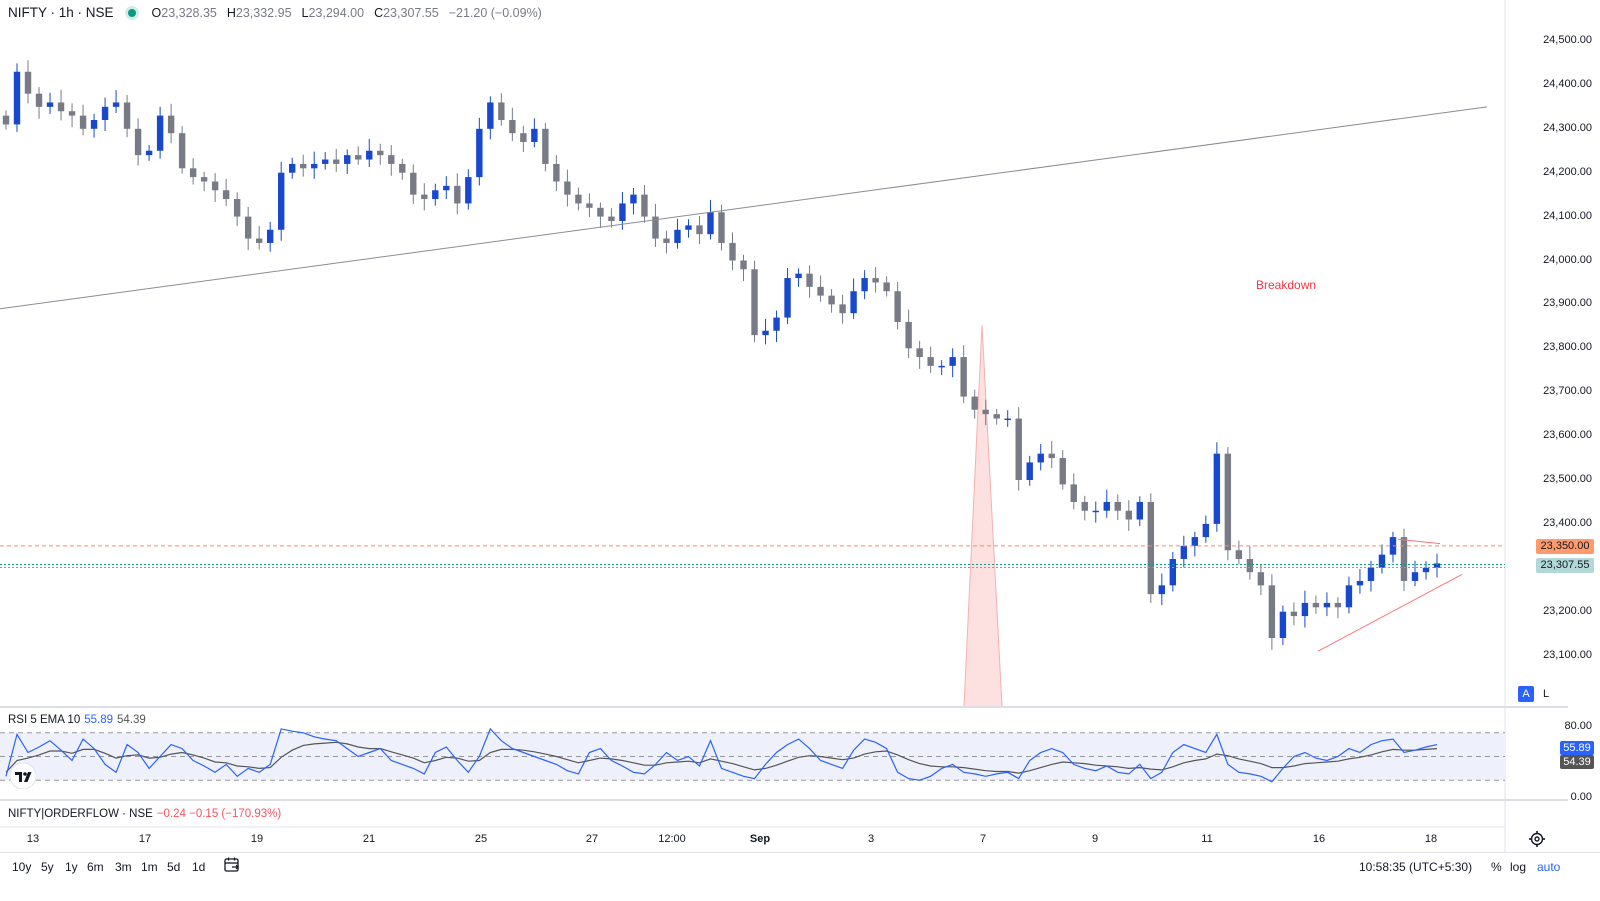 Image resolution: width=1600 pixels, height=901 pixels. What do you see at coordinates (1565, 546) in the screenshot?
I see `price-tag-level: 23,350.00` at bounding box center [1565, 546].